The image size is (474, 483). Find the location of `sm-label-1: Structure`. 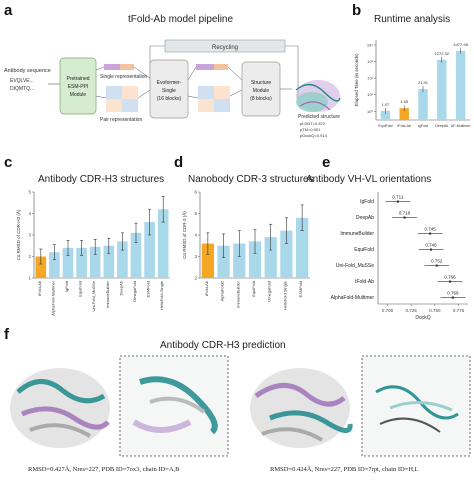

sm-label-1: Structure is located at coordinates (261, 83).